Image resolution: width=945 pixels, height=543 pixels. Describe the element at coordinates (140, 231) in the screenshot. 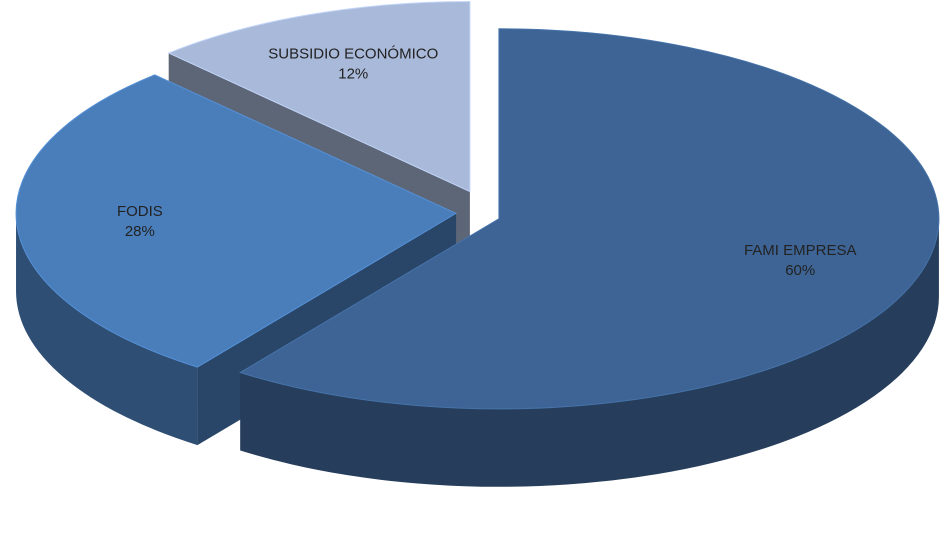

I see `slice-value-label: 28%` at that location.